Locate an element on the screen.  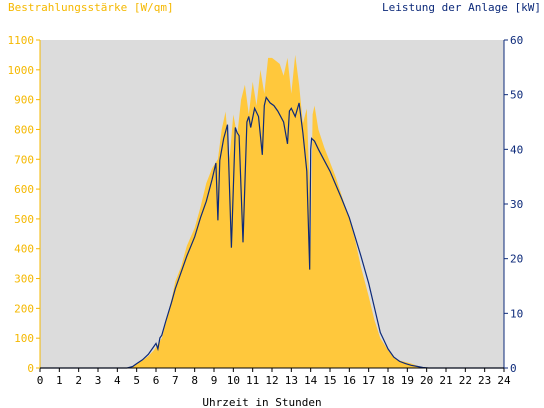
x-tick-label: 1 is located at coordinates (59, 380).